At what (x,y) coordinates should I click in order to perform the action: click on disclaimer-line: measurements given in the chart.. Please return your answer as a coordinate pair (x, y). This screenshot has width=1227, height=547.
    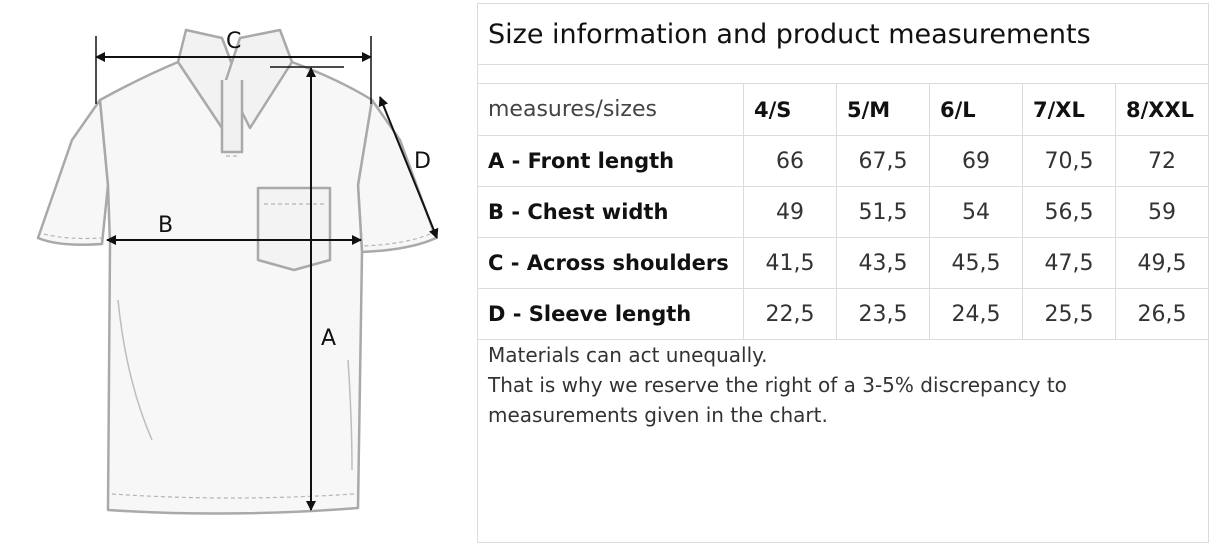
    Looking at the image, I should click on (658, 415).